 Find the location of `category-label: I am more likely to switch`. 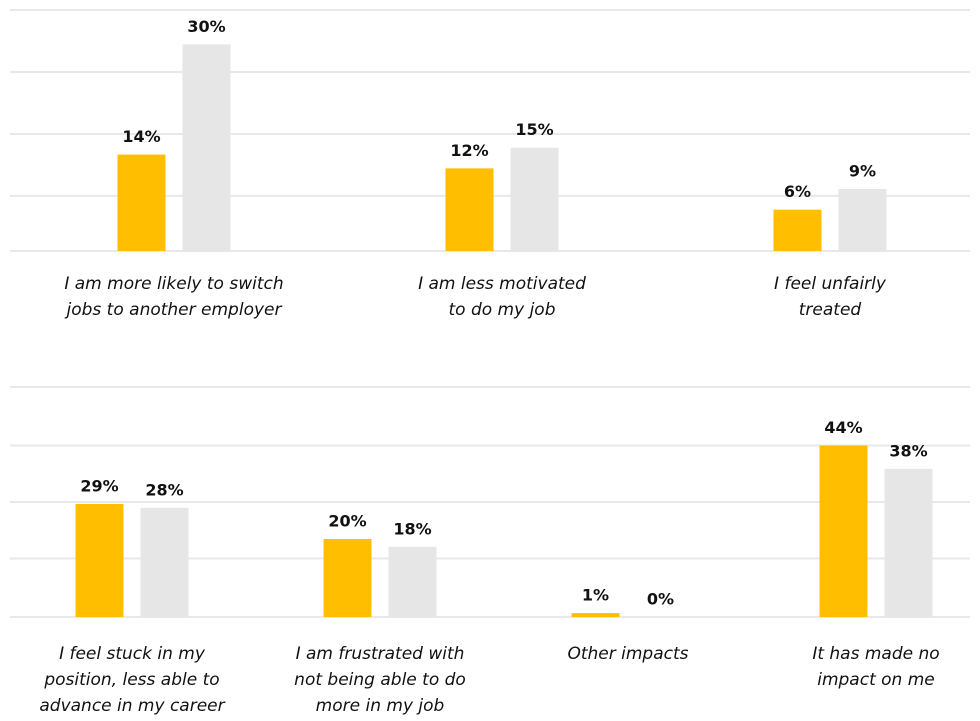

category-label: I am more likely to switch is located at coordinates (173, 284).